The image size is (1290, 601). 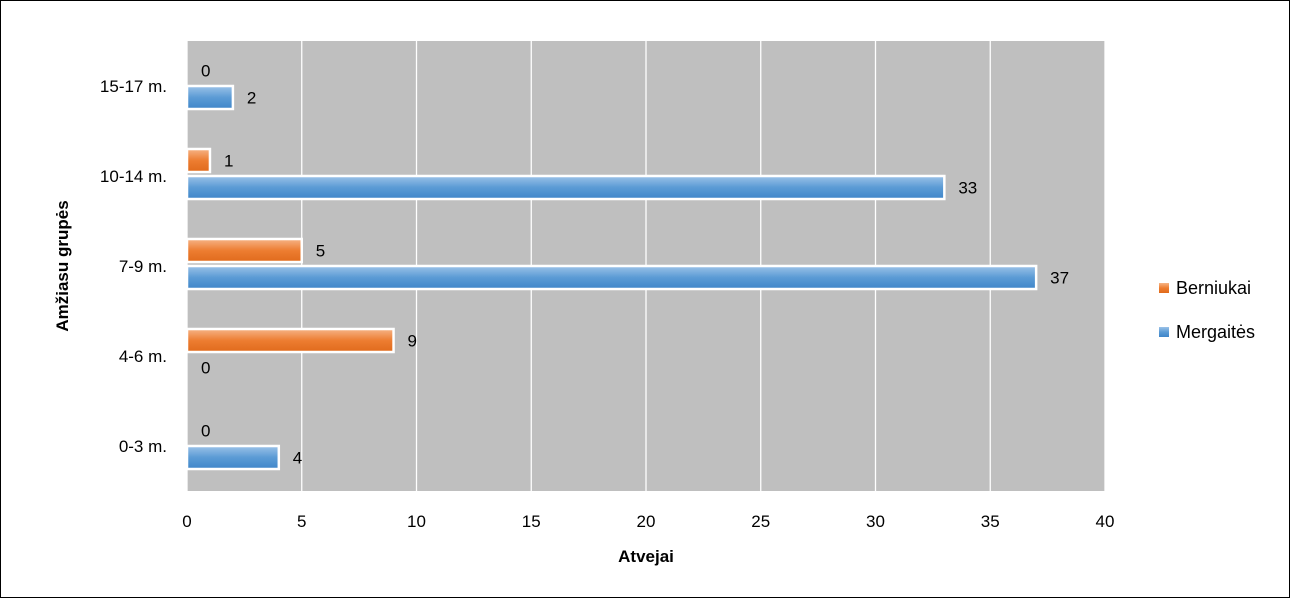 What do you see at coordinates (297, 458) in the screenshot?
I see `data-label: 4` at bounding box center [297, 458].